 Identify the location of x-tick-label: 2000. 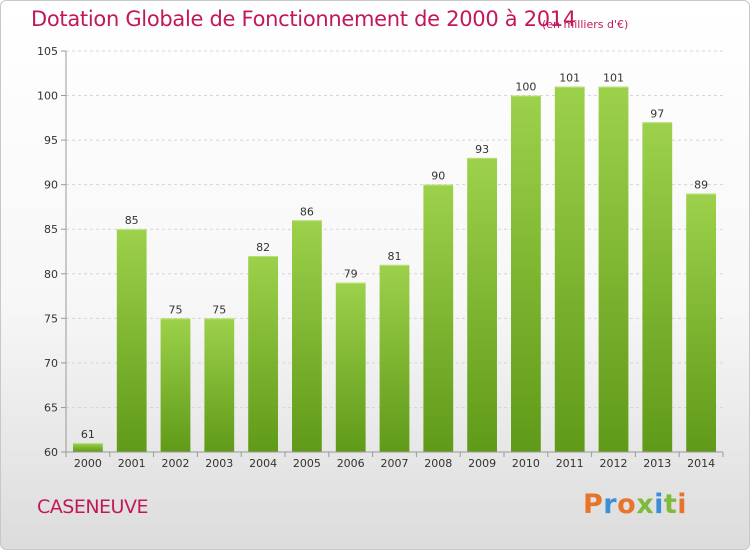
(88, 463).